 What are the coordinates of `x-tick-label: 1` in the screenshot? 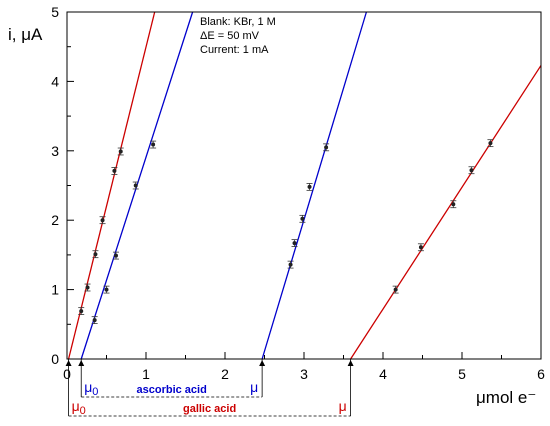 It's located at (146, 374).